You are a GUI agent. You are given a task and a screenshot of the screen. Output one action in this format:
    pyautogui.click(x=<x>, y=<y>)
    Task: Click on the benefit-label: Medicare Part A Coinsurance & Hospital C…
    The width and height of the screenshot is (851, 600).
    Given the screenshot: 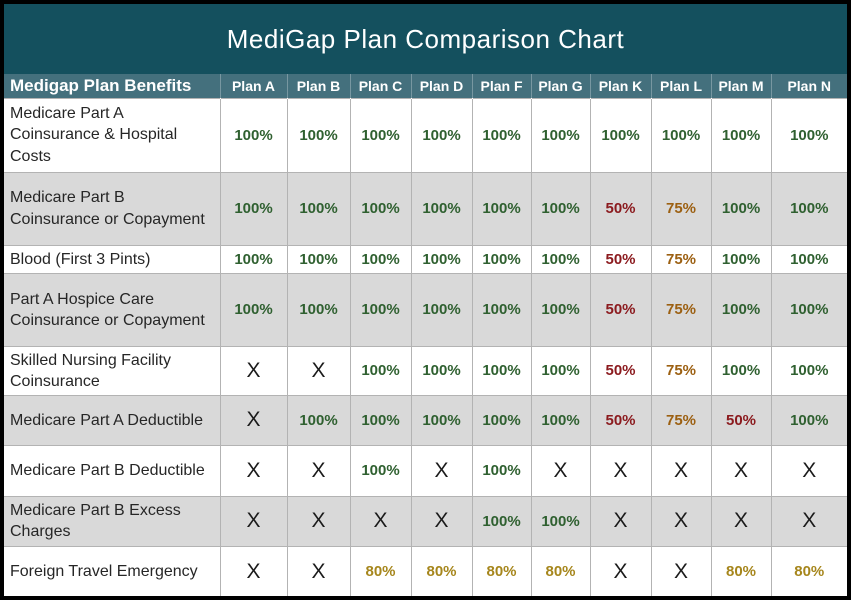 What is the action you would take?
    pyautogui.click(x=112, y=134)
    